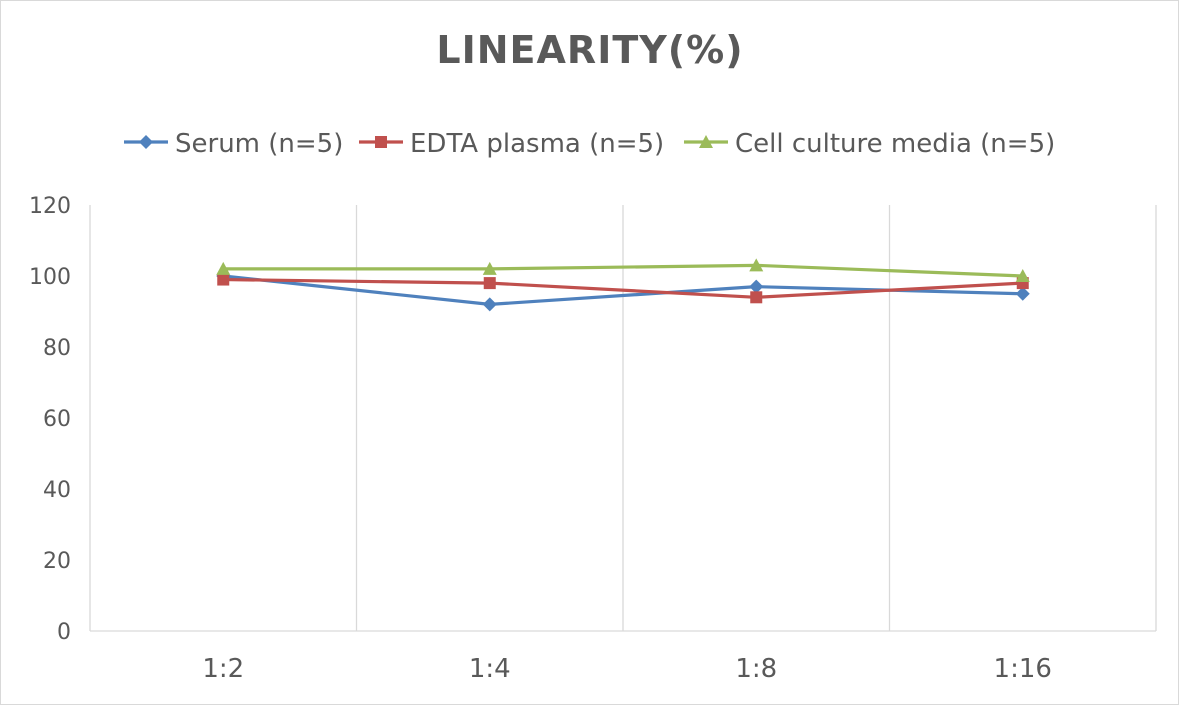 This screenshot has height=705, width=1179. What do you see at coordinates (259, 144) in the screenshot?
I see `legend-label: Serum (n=5)` at bounding box center [259, 144].